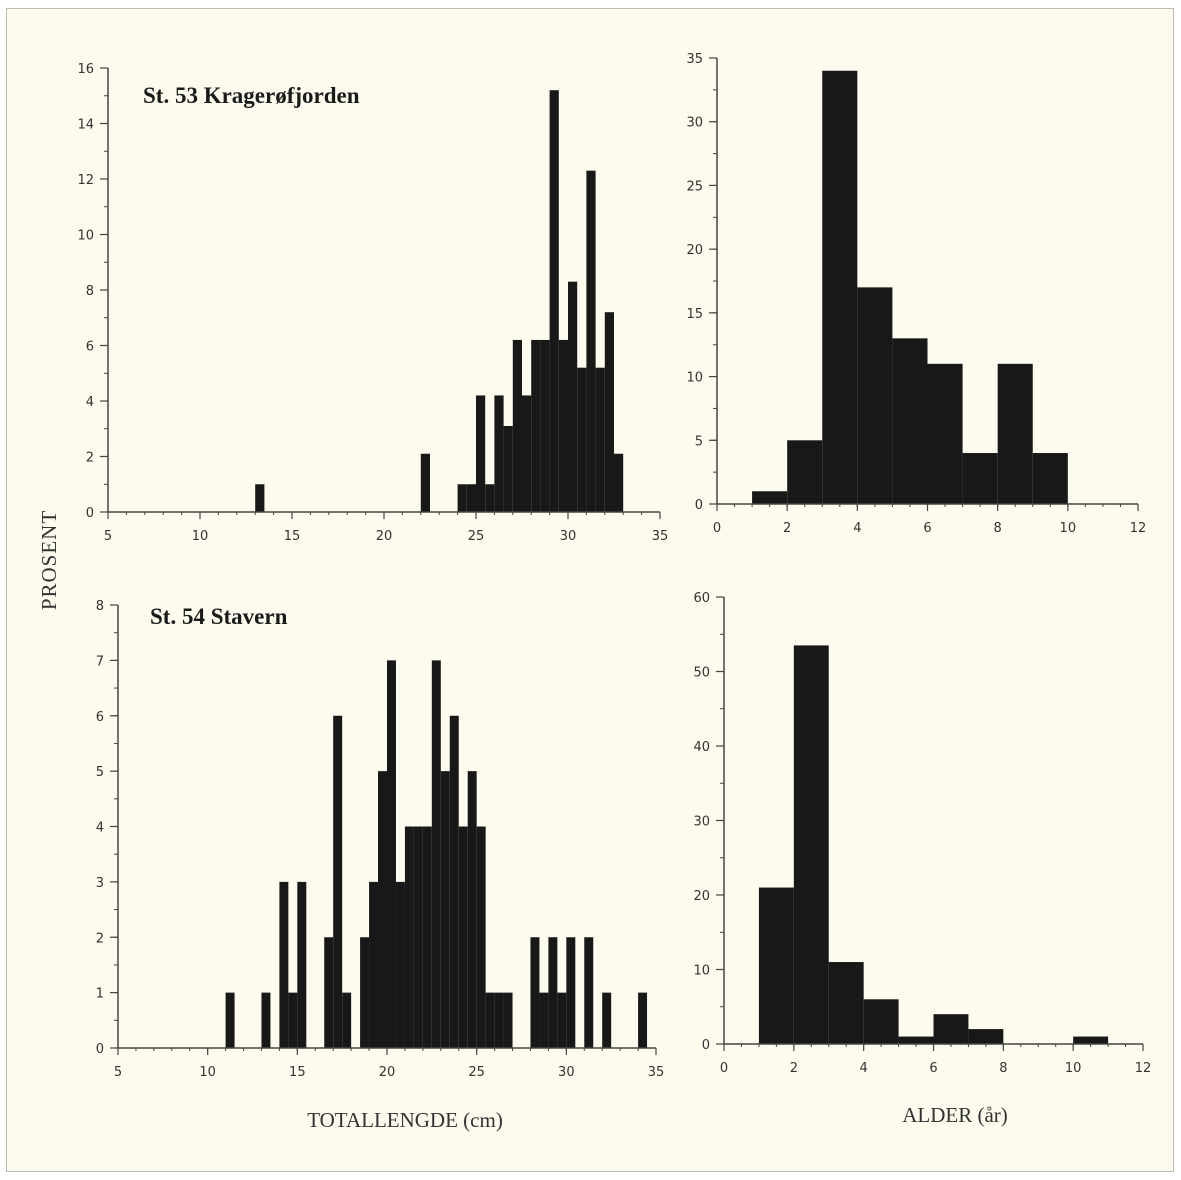 The image size is (1181, 1180). What do you see at coordinates (694, 314) in the screenshot?
I see `y-tick-label: 15` at bounding box center [694, 314].